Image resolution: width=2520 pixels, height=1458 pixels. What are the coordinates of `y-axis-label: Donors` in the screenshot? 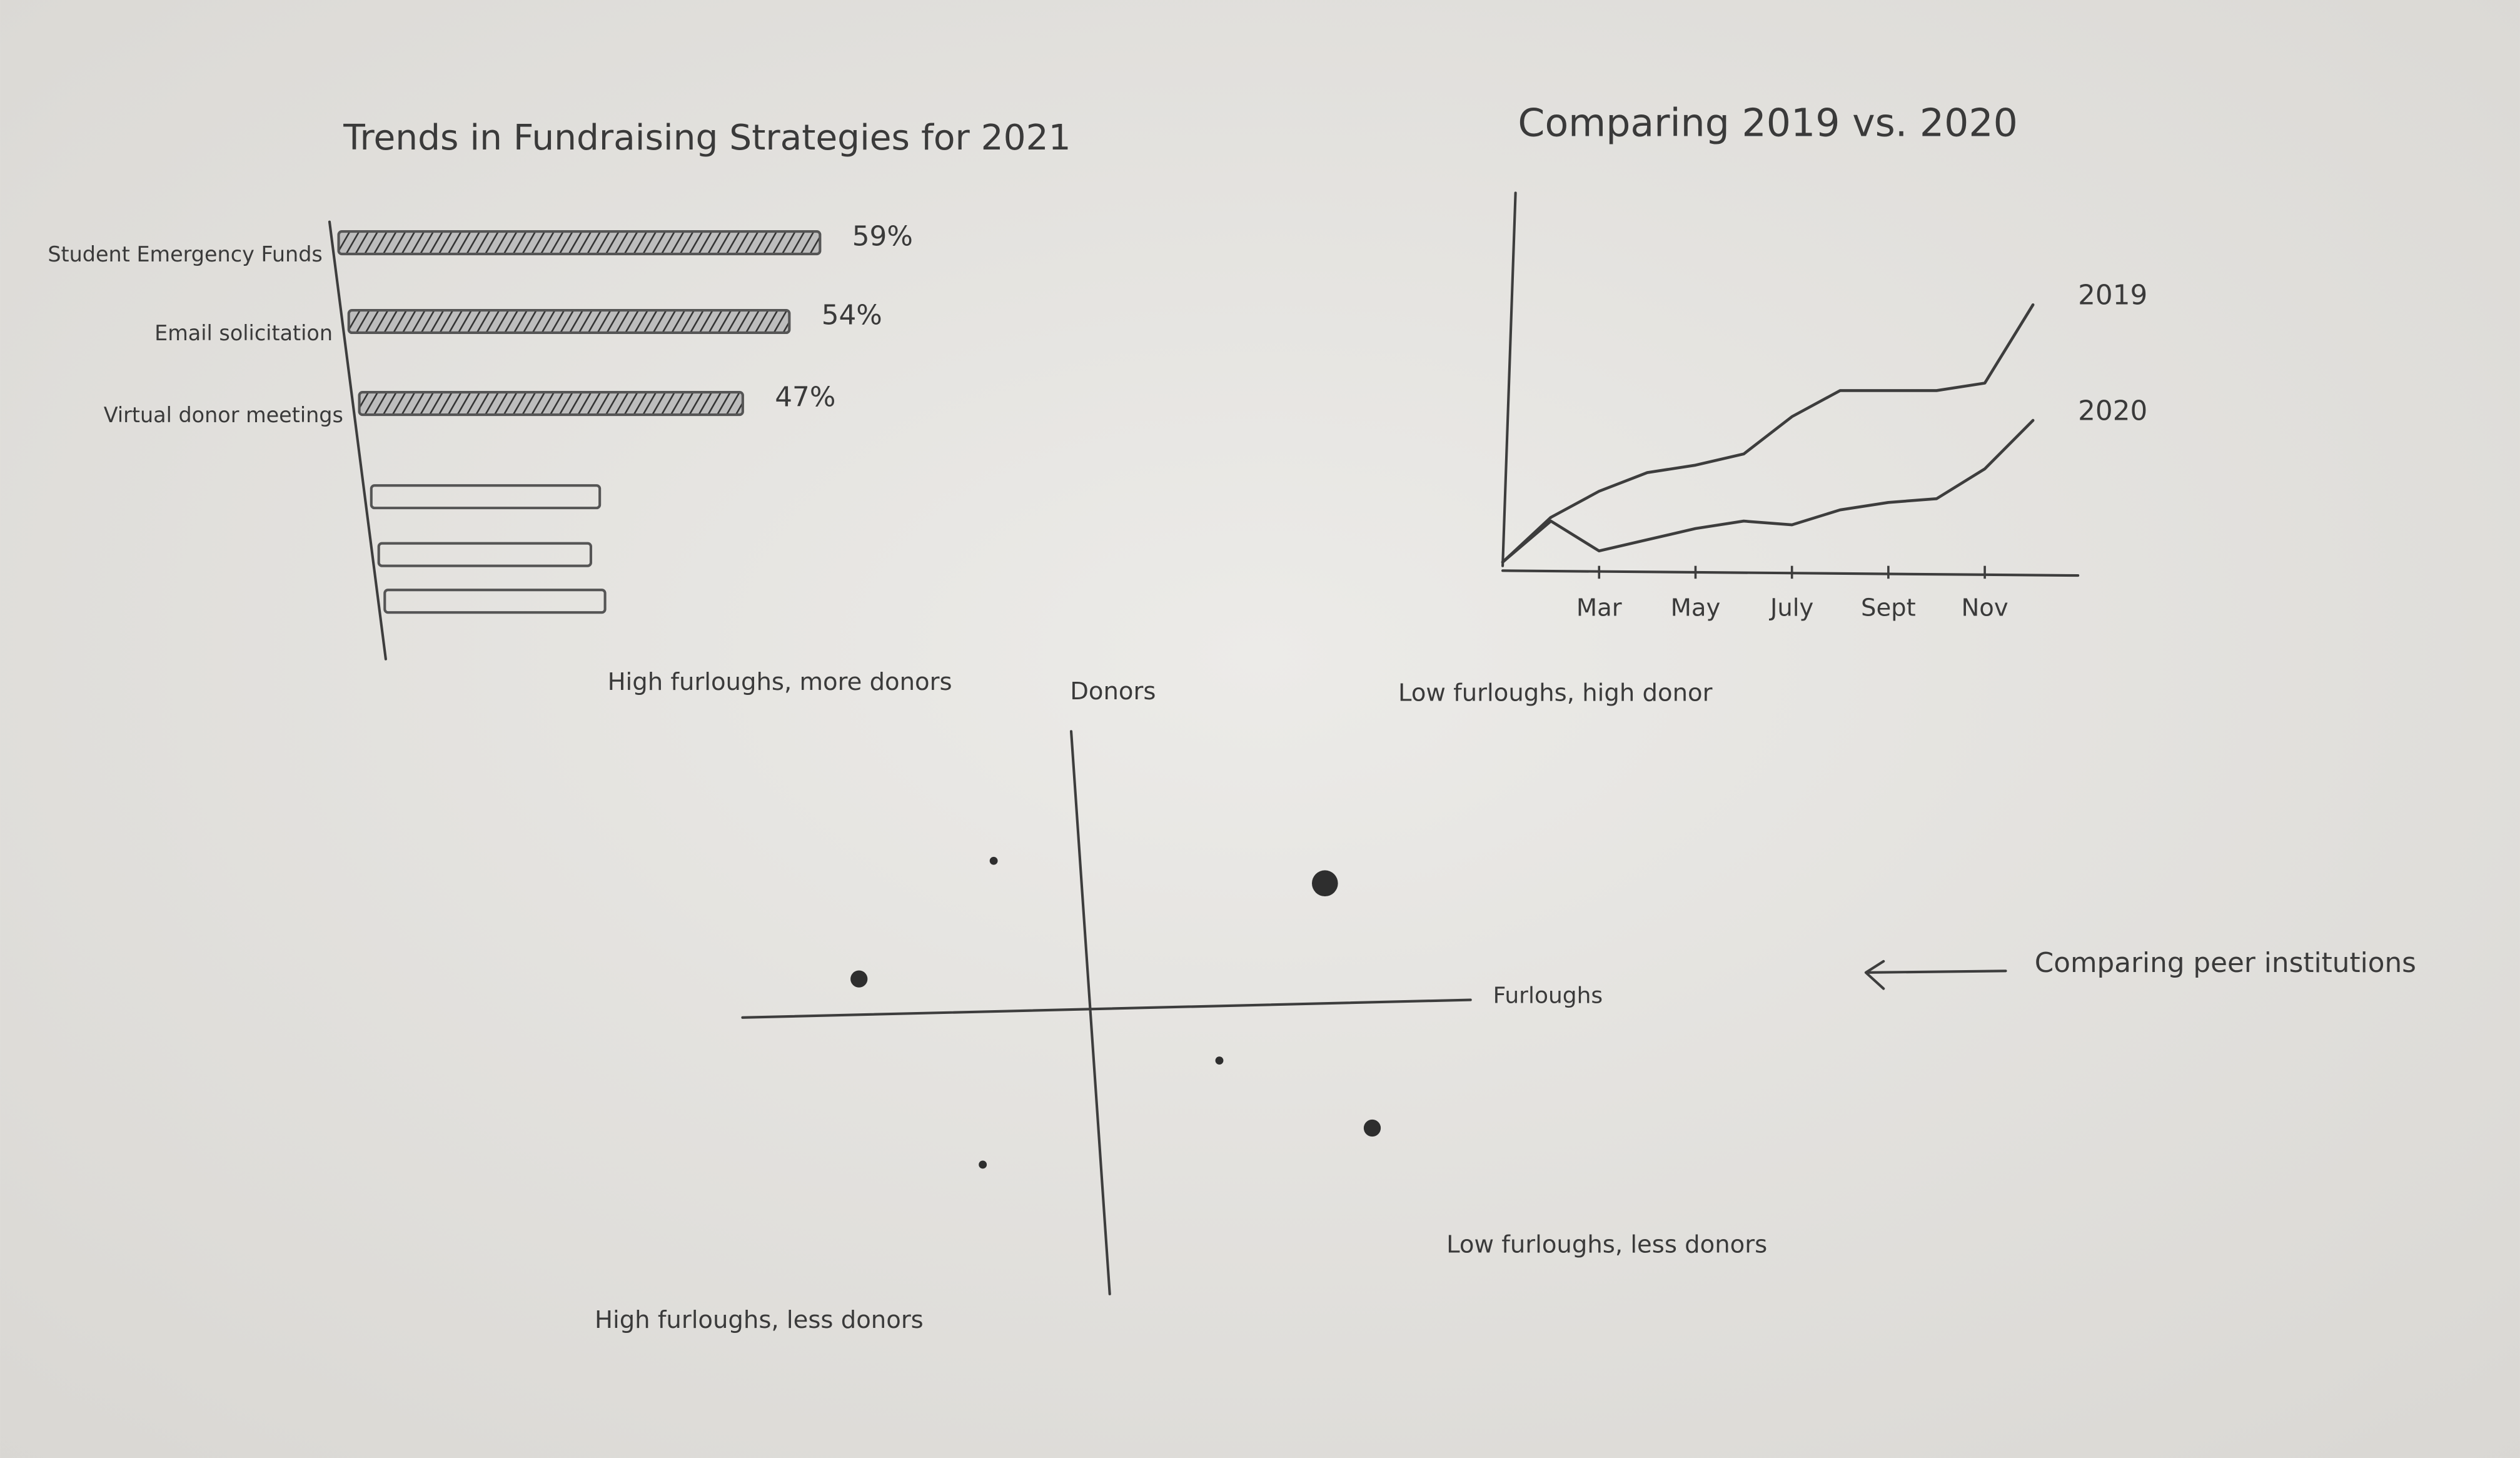 It's located at (1113, 691).